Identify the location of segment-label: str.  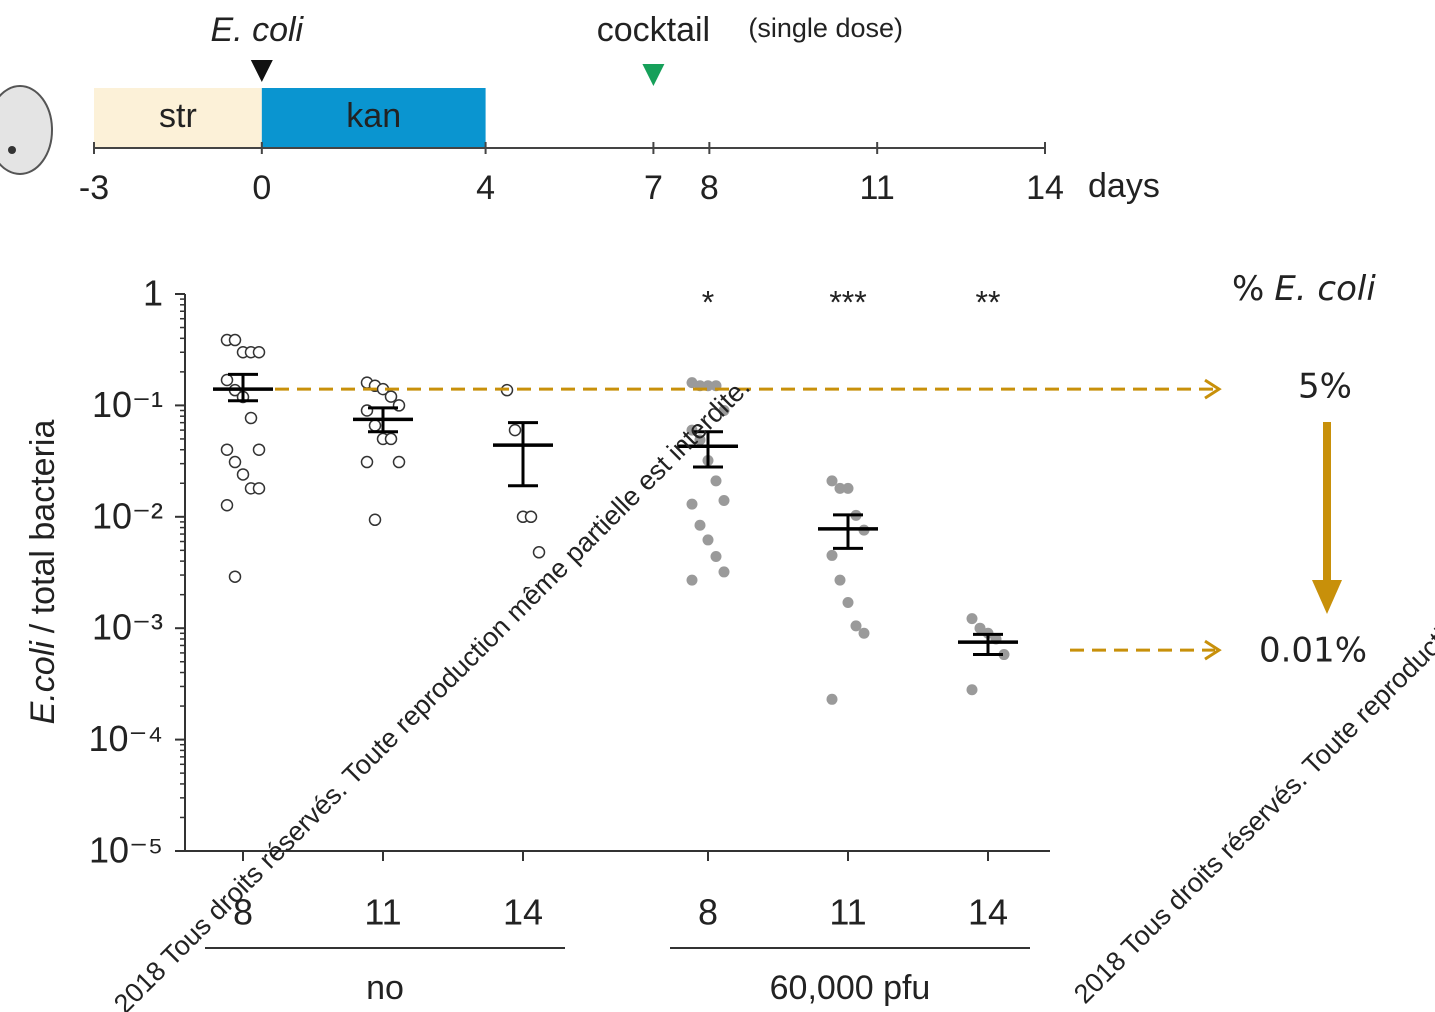
(178, 116).